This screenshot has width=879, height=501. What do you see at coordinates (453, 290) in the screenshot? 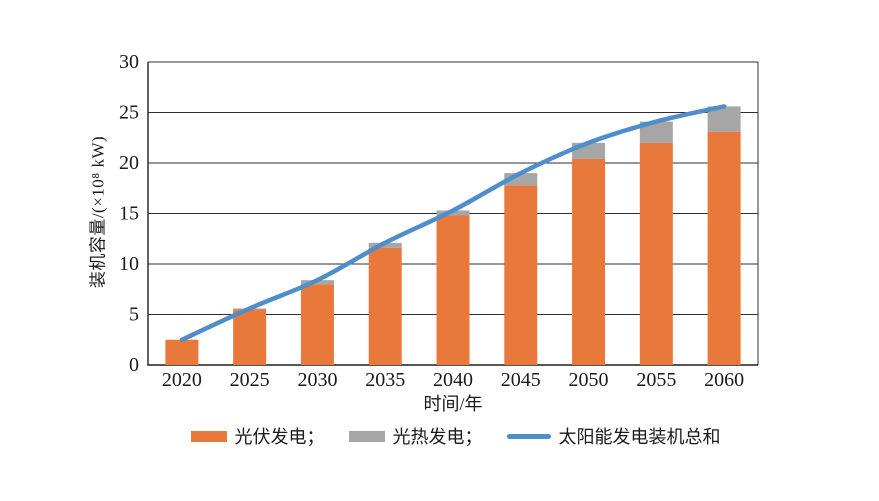
I see `bar-pv-2040` at bounding box center [453, 290].